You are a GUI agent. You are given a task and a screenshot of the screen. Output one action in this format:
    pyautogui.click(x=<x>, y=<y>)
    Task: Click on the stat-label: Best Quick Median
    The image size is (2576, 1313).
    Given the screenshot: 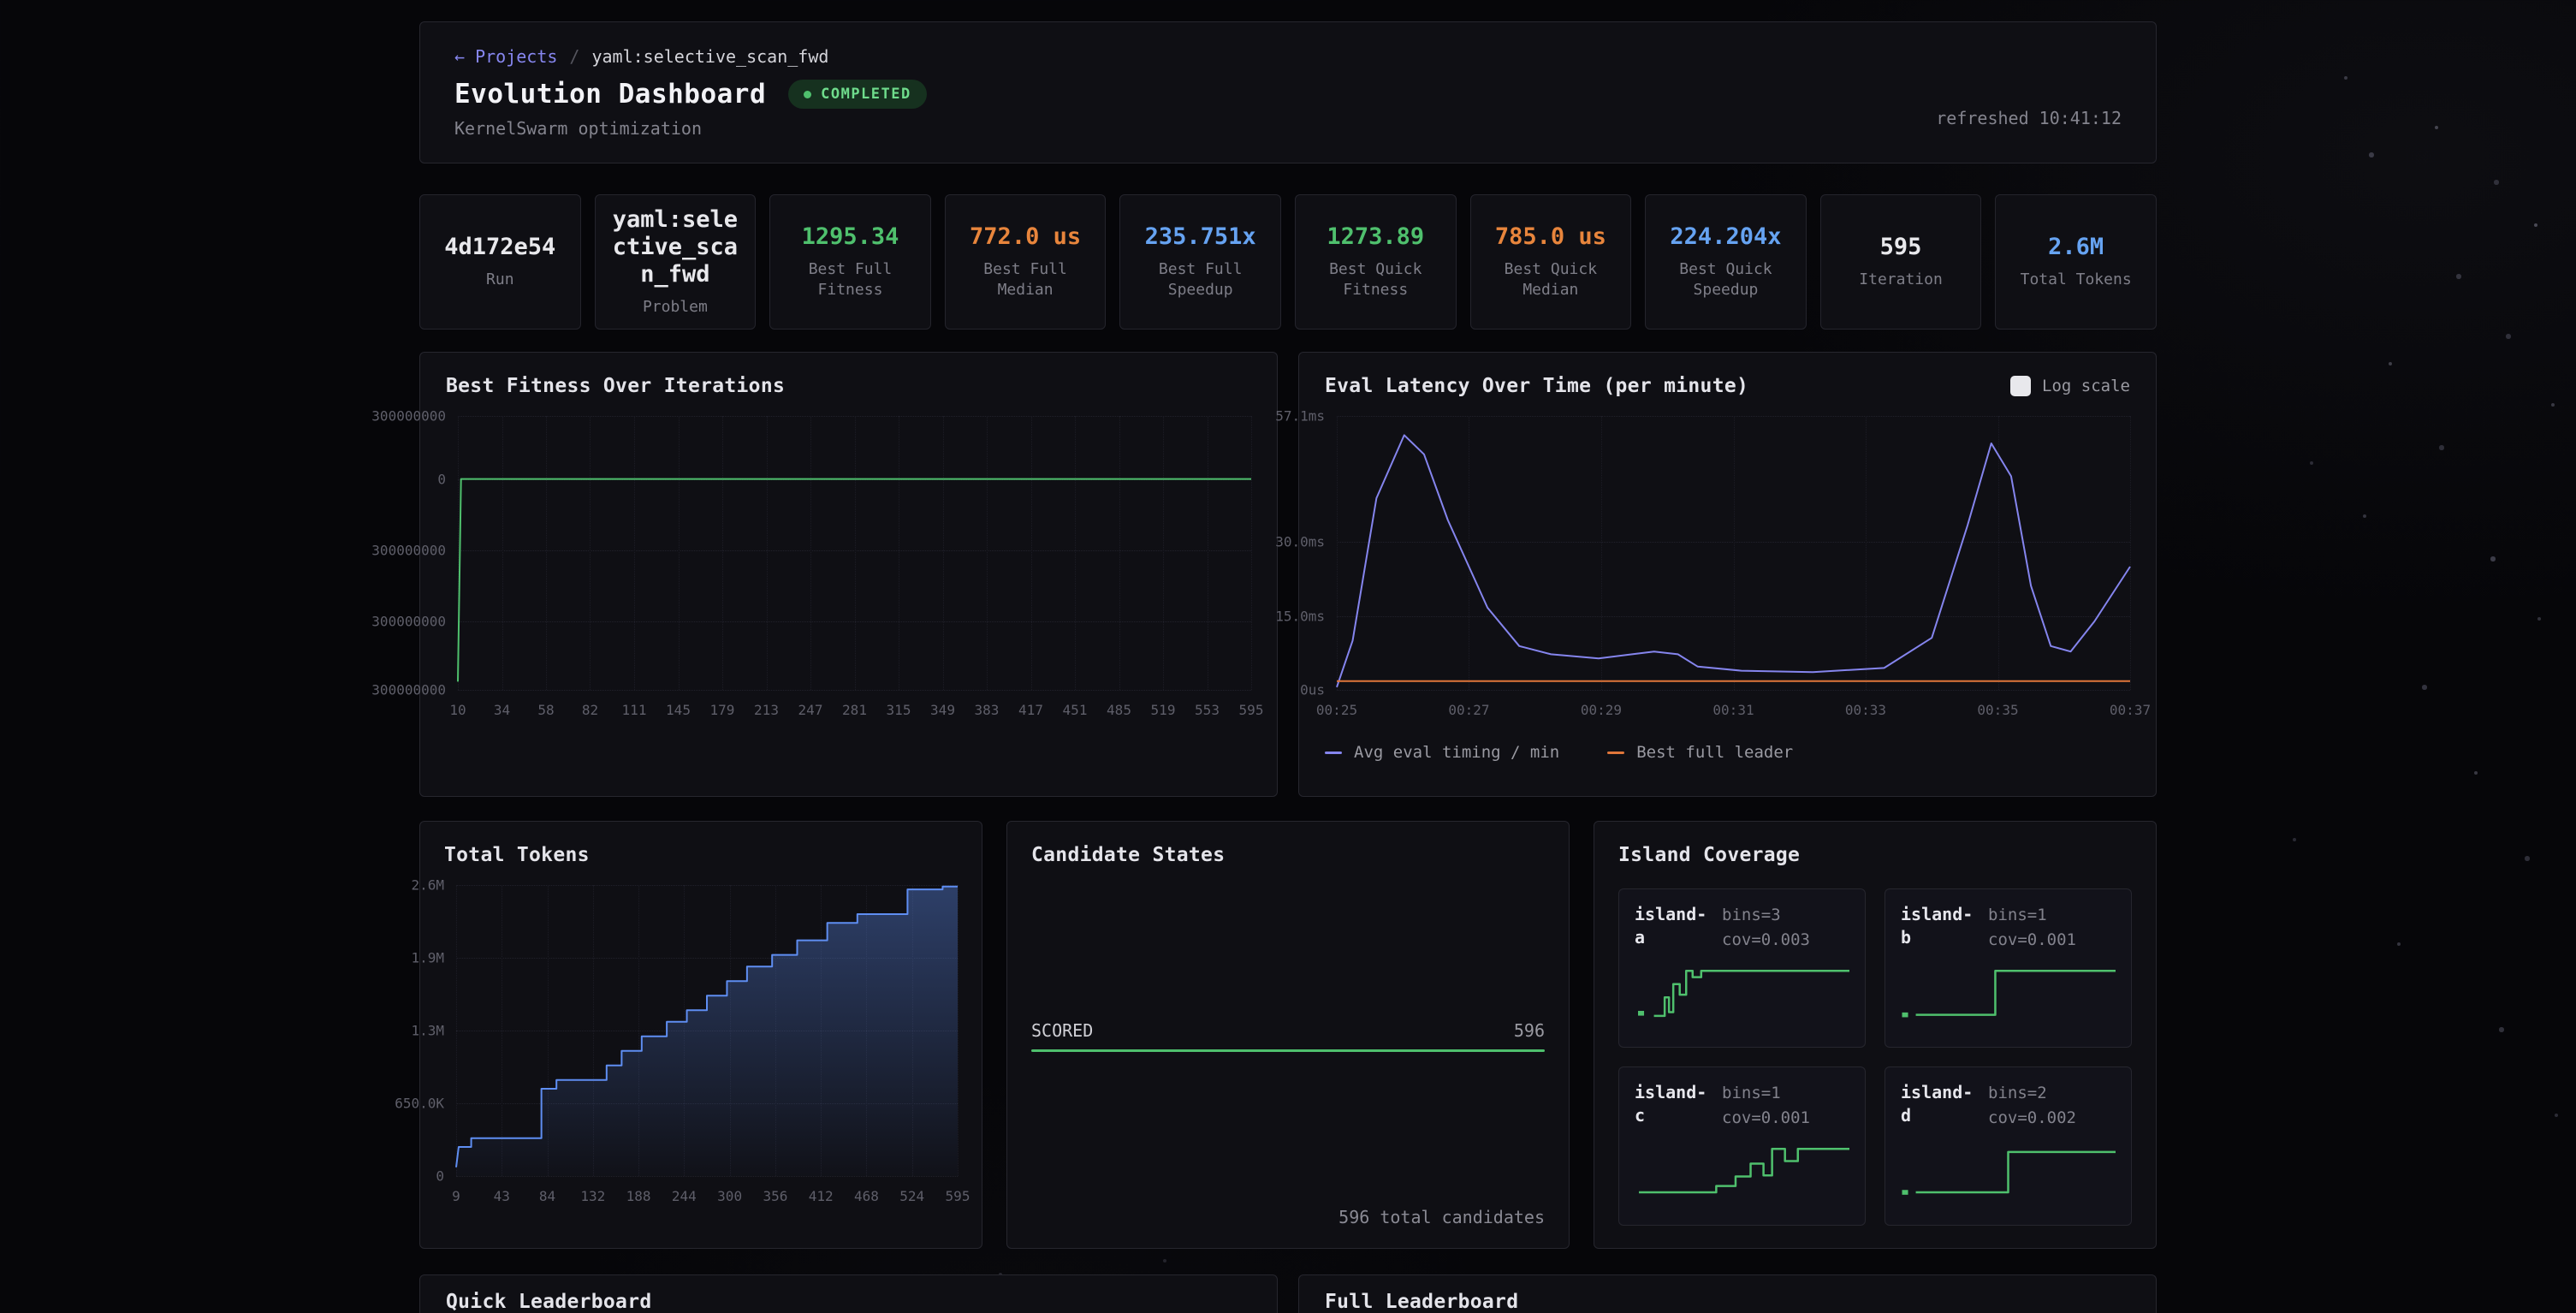 What is the action you would take?
    pyautogui.click(x=1551, y=279)
    